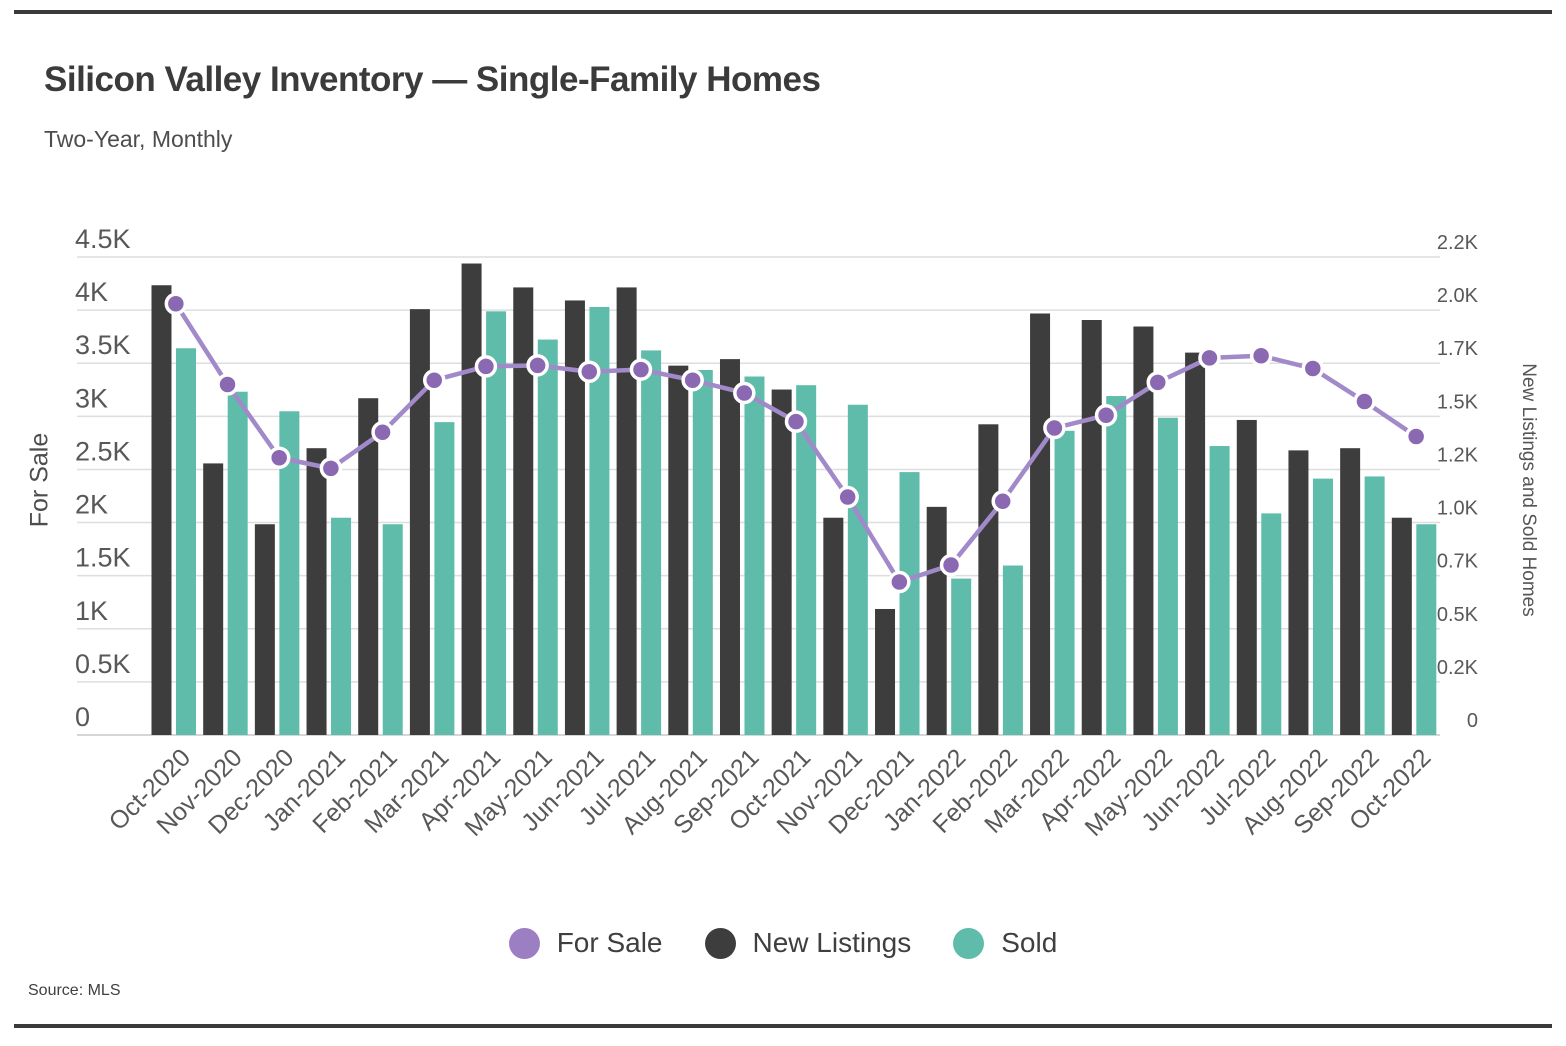 The width and height of the screenshot is (1566, 1046). Describe the element at coordinates (609, 942) in the screenshot. I see `legend-label: For Sale` at that location.